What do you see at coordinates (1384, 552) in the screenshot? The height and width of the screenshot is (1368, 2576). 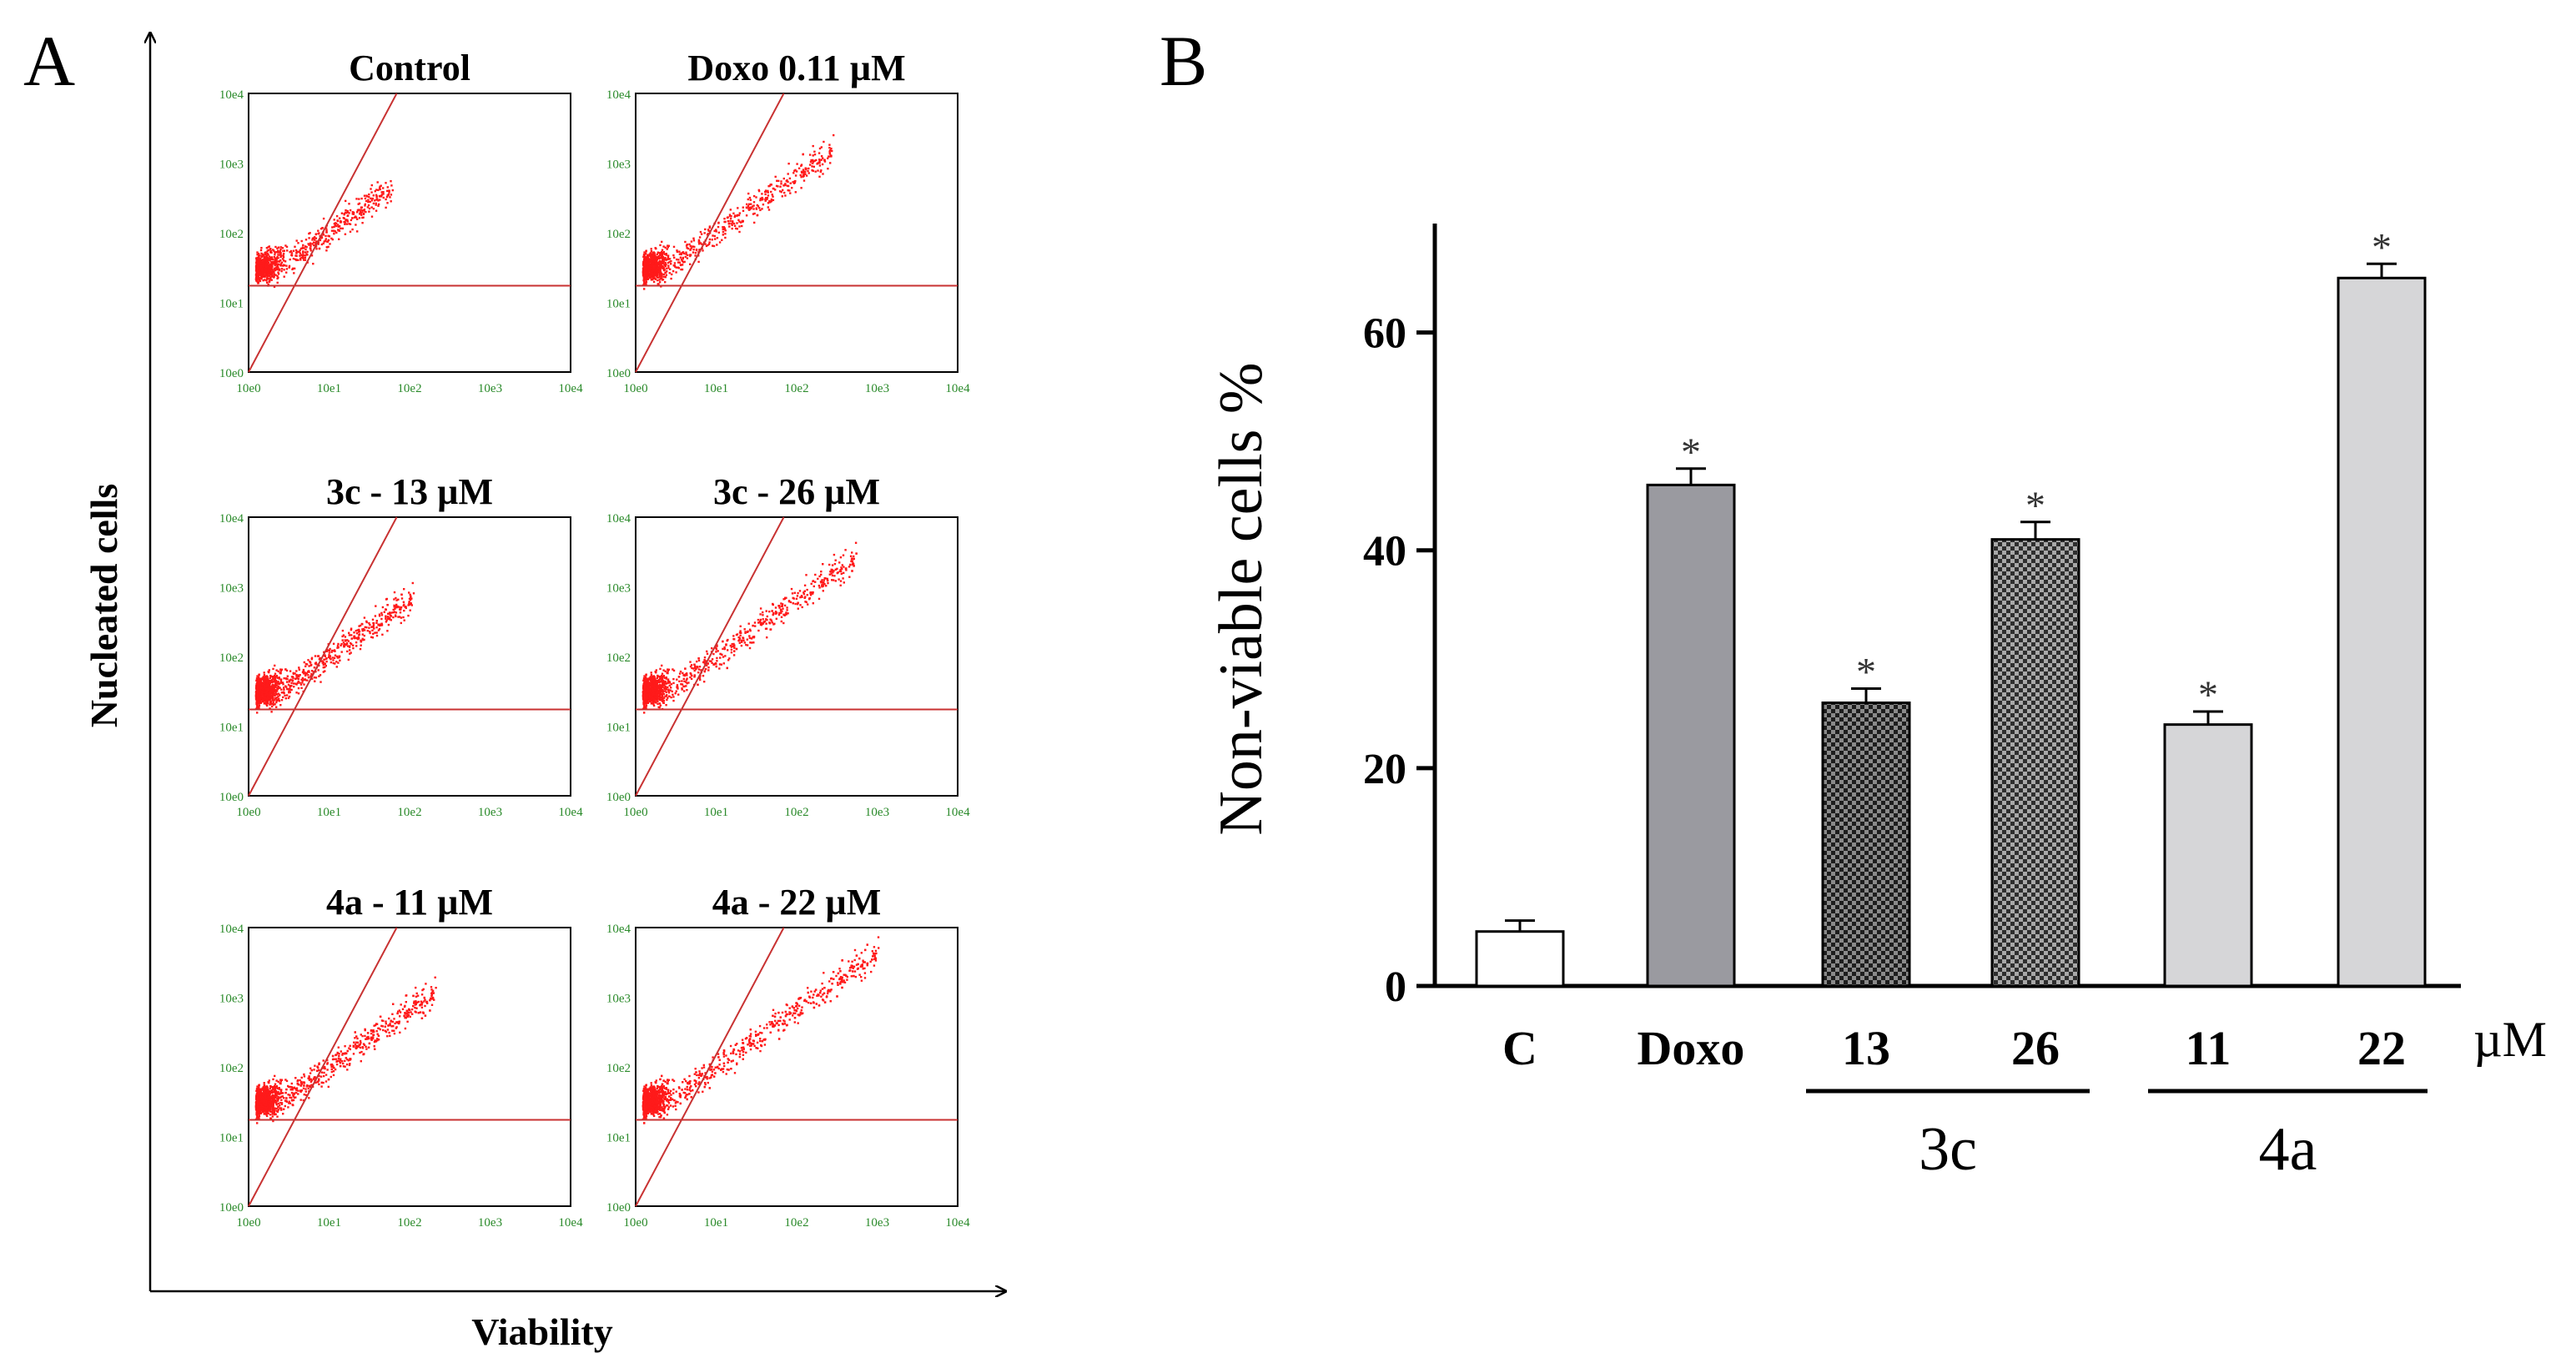 I see `y-tick-label: 40` at bounding box center [1384, 552].